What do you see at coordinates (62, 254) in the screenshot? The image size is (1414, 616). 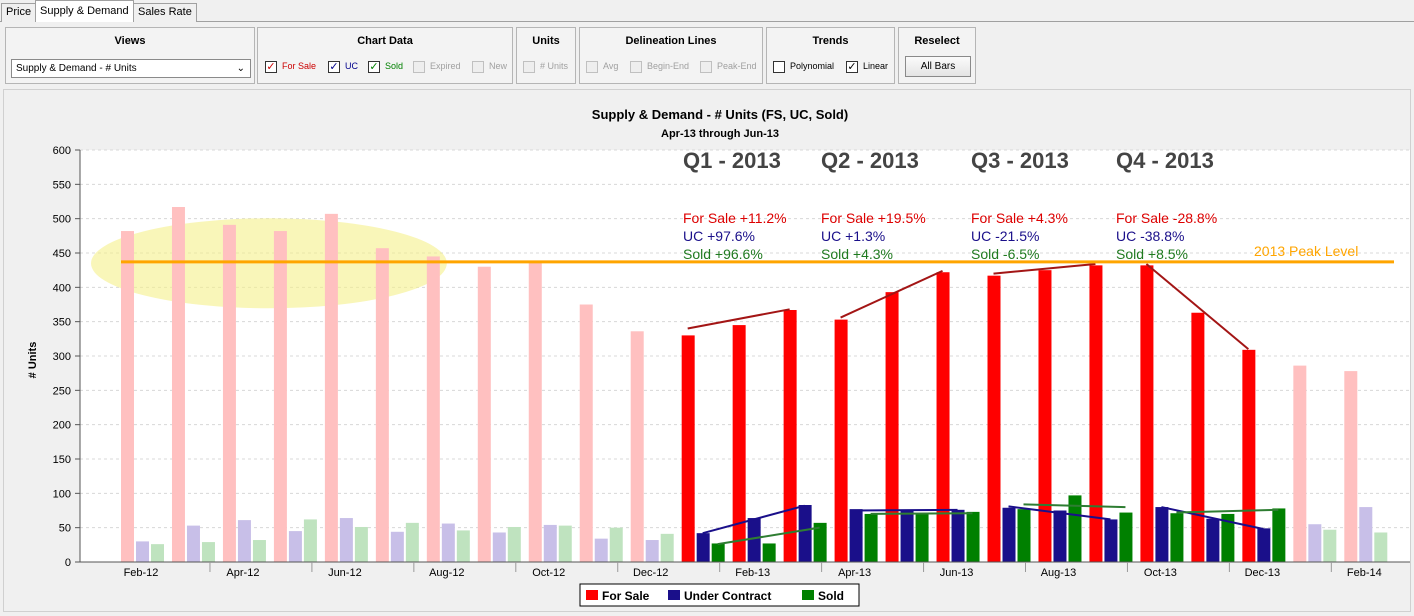 I see `y-tick-label: 450` at bounding box center [62, 254].